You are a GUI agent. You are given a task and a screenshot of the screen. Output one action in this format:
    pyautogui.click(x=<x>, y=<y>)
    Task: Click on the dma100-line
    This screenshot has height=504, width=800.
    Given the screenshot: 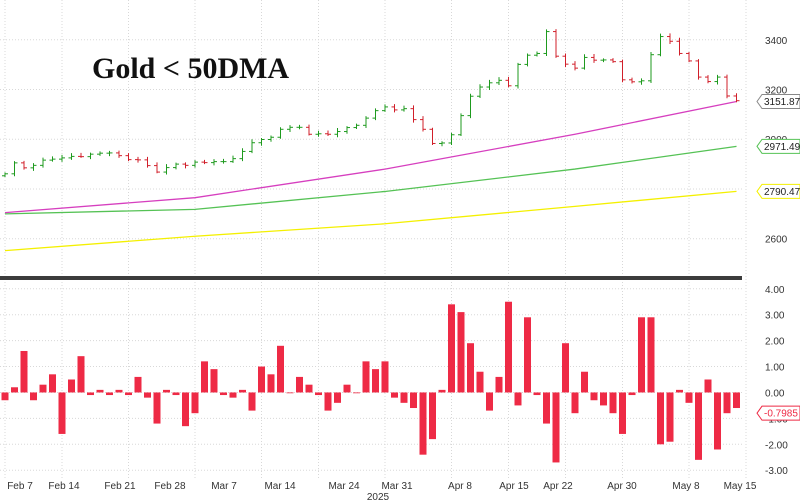 What is the action you would take?
    pyautogui.click(x=370, y=180)
    